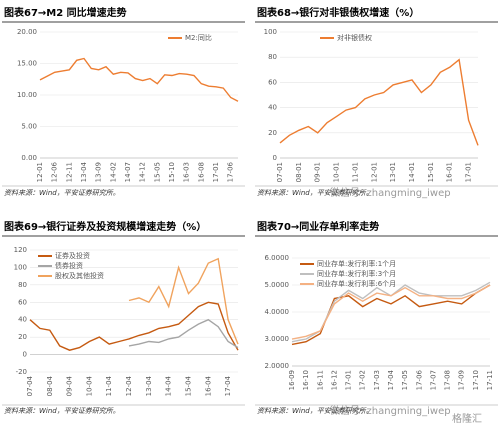 Image resolution: width=500 pixels, height=425 pixels. What do you see at coordinates (277, 258) in the screenshot?
I see `y-tick-label: 6.0000` at bounding box center [277, 258].